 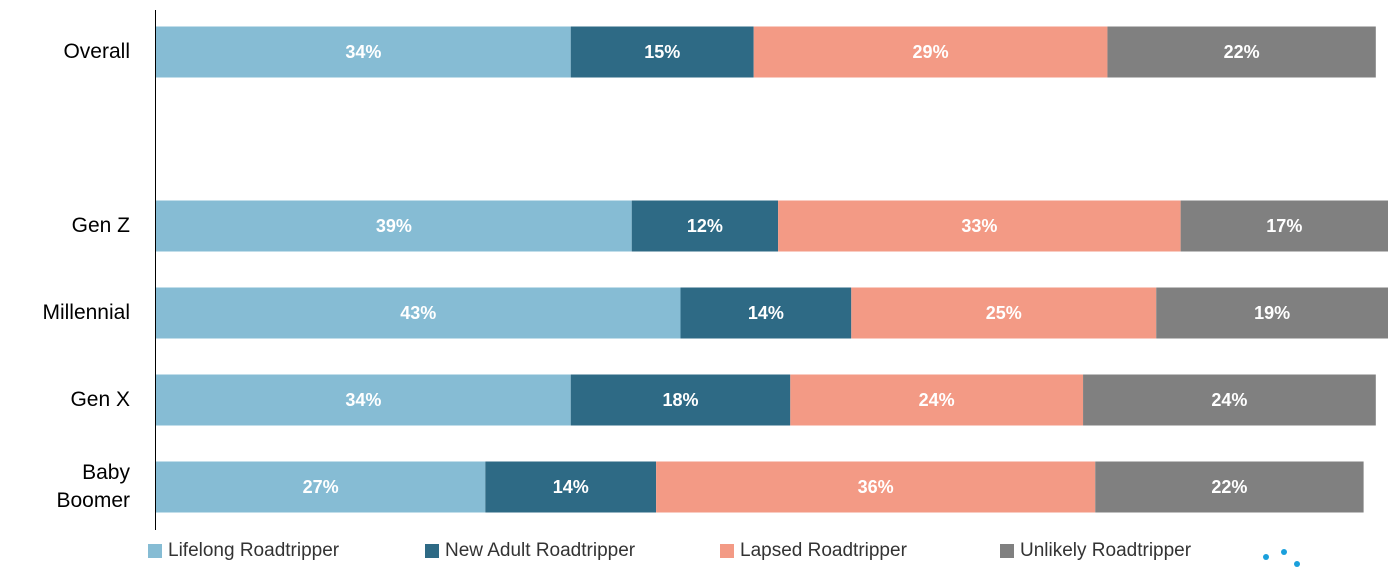 I want to click on category-label: Baby Boomer, so click(x=93, y=486).